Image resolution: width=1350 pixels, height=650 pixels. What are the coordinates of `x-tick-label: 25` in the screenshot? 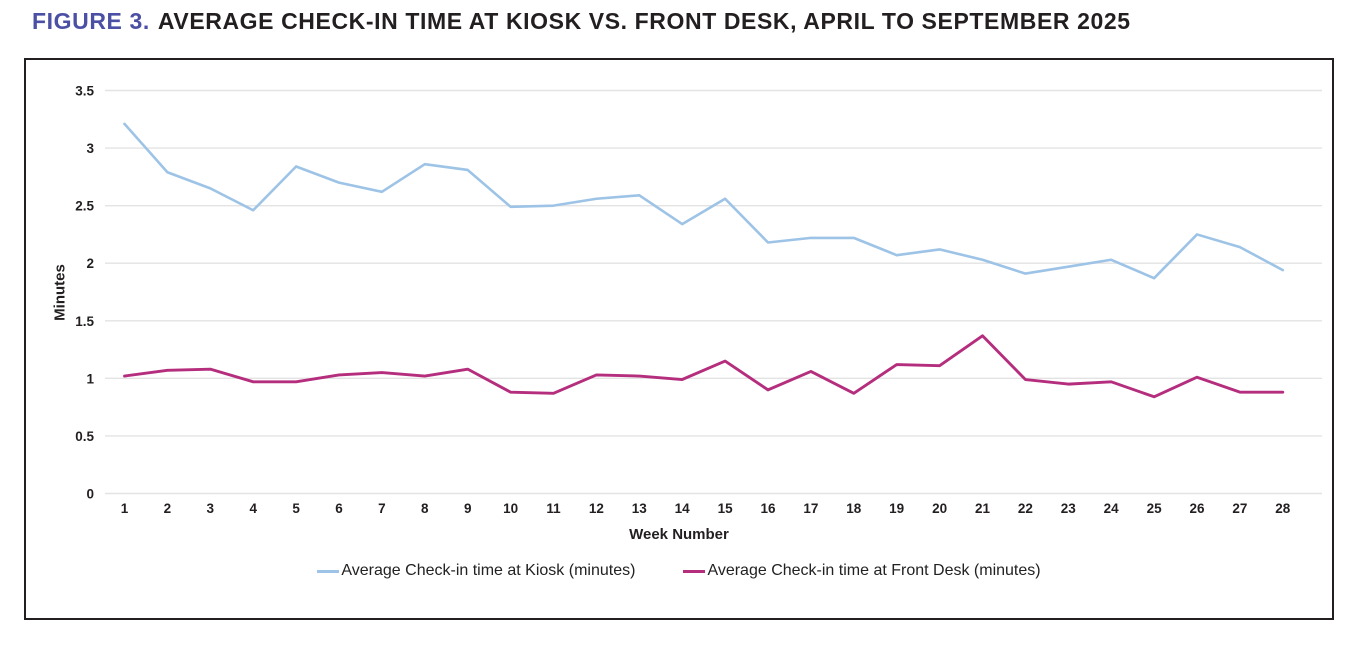 It's located at (1155, 508).